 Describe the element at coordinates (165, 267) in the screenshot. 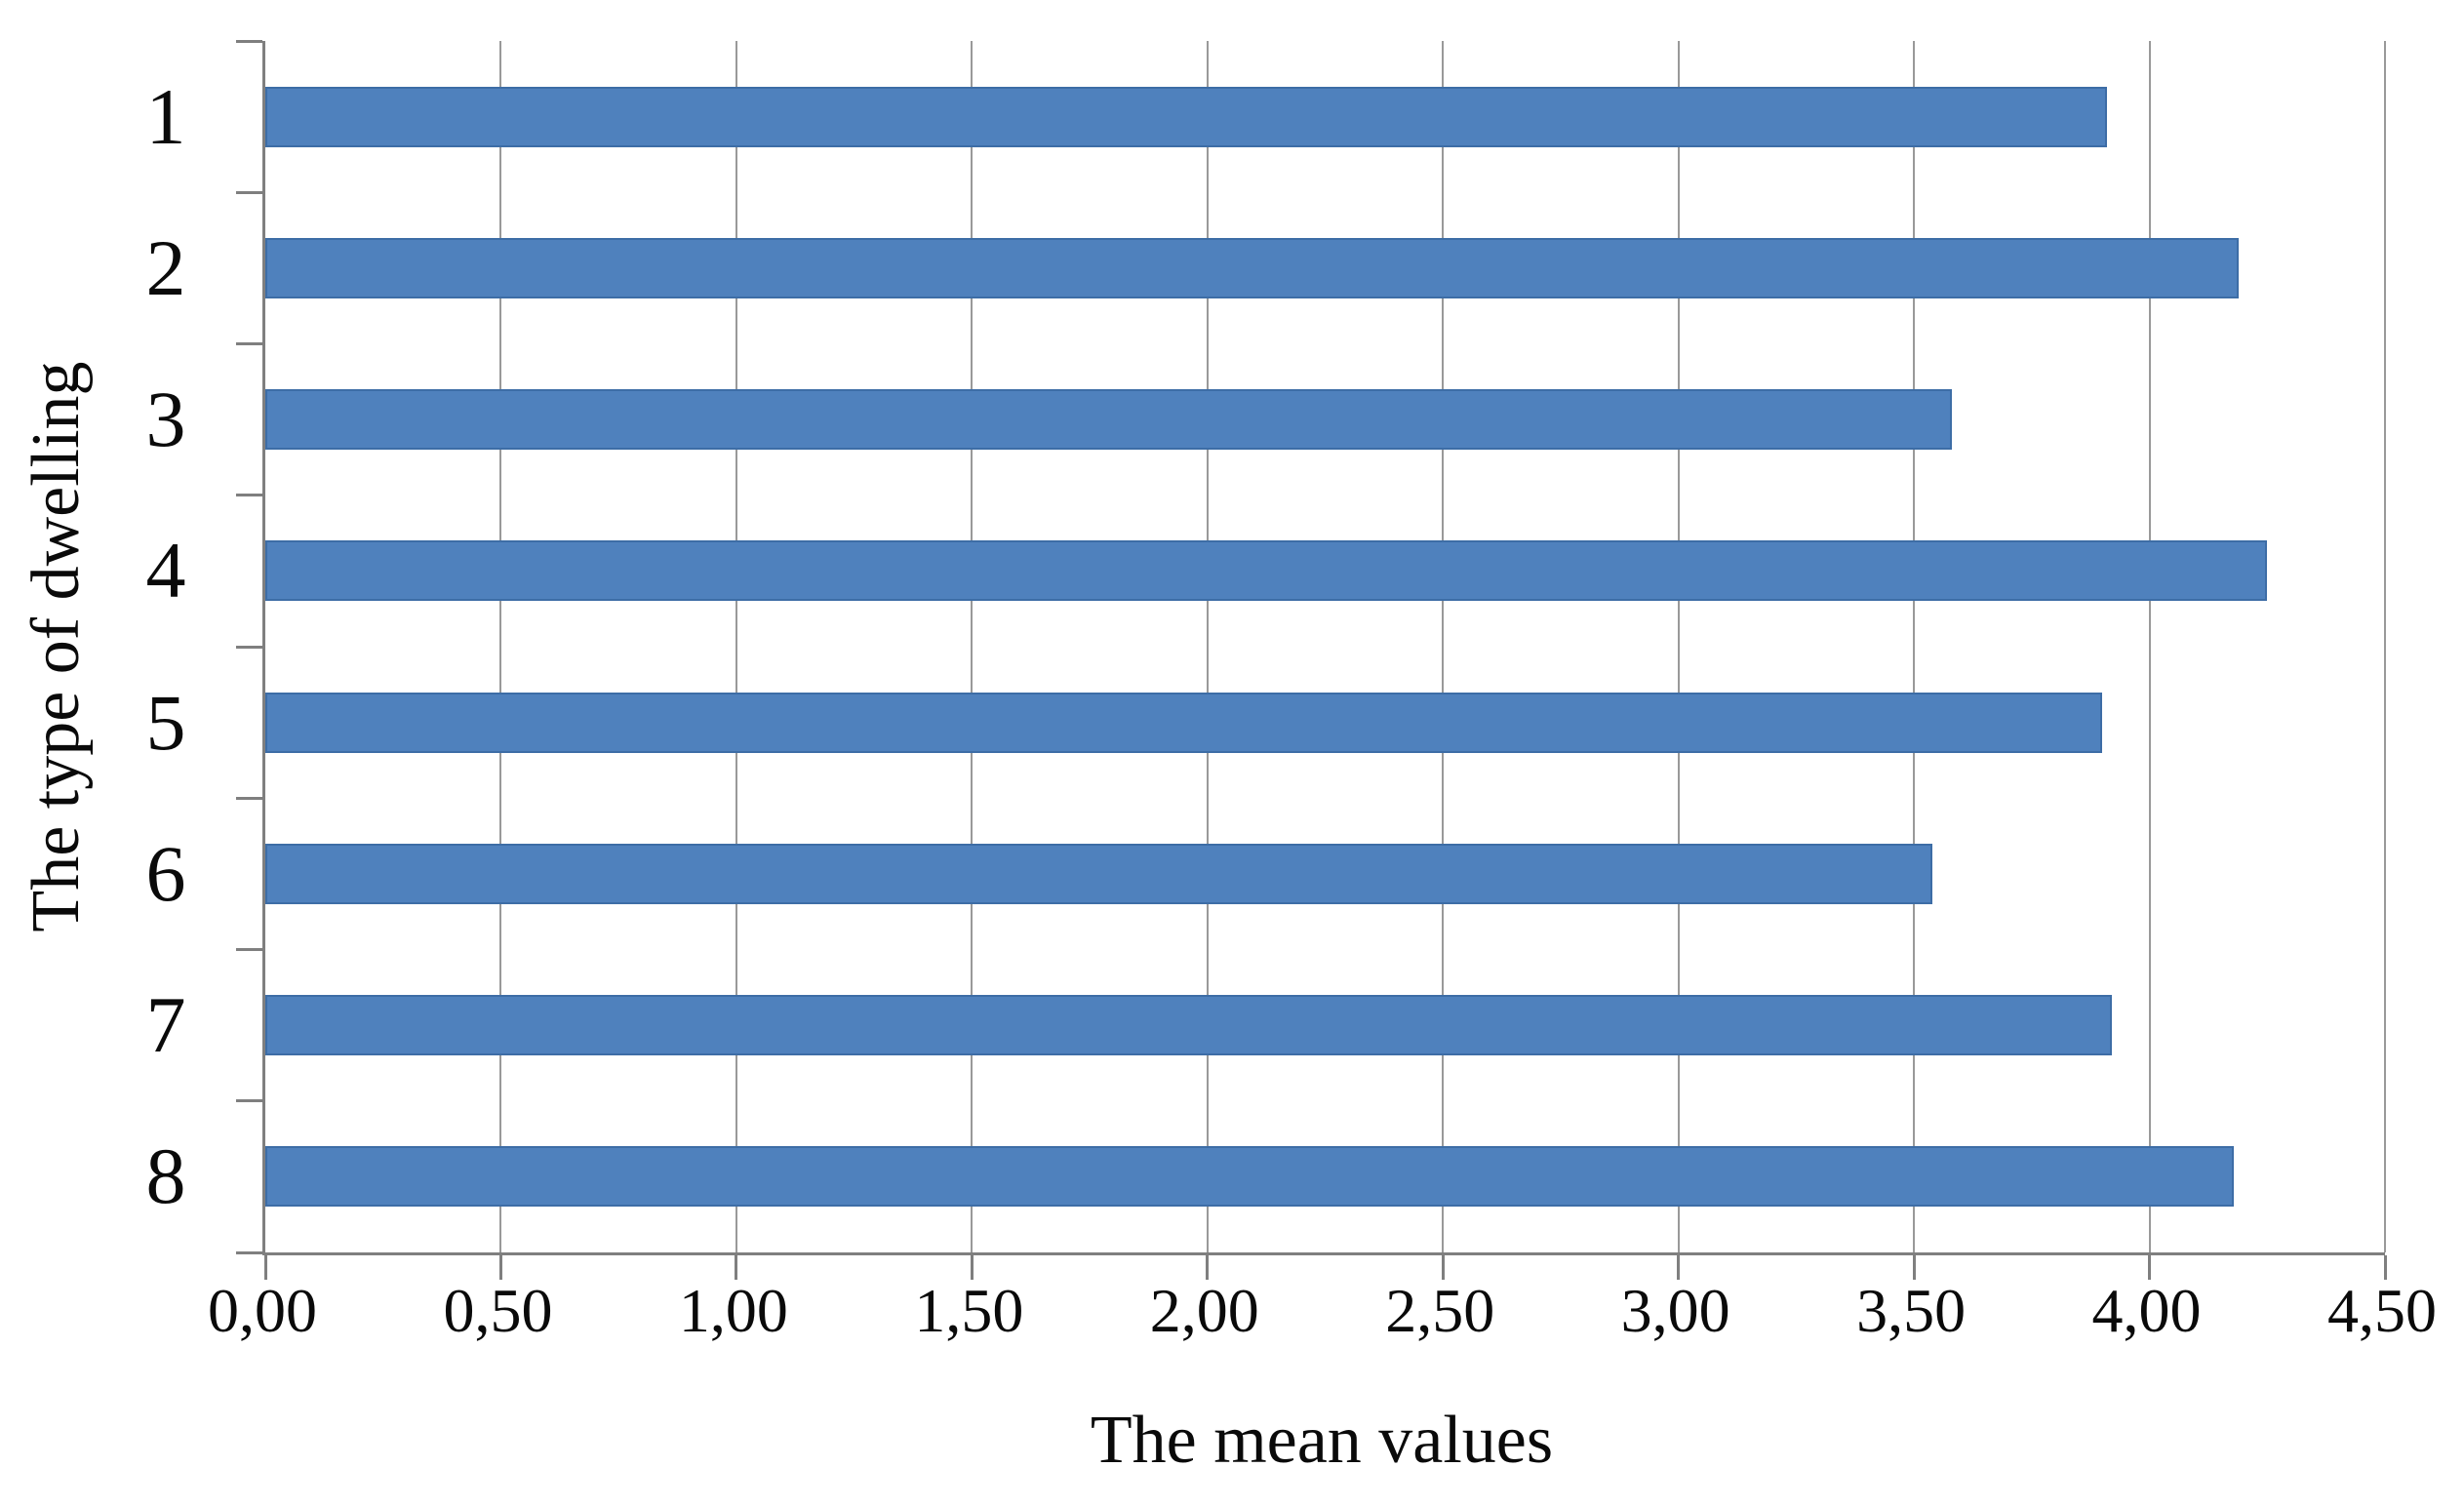

I see `category-label-2: 2` at that location.